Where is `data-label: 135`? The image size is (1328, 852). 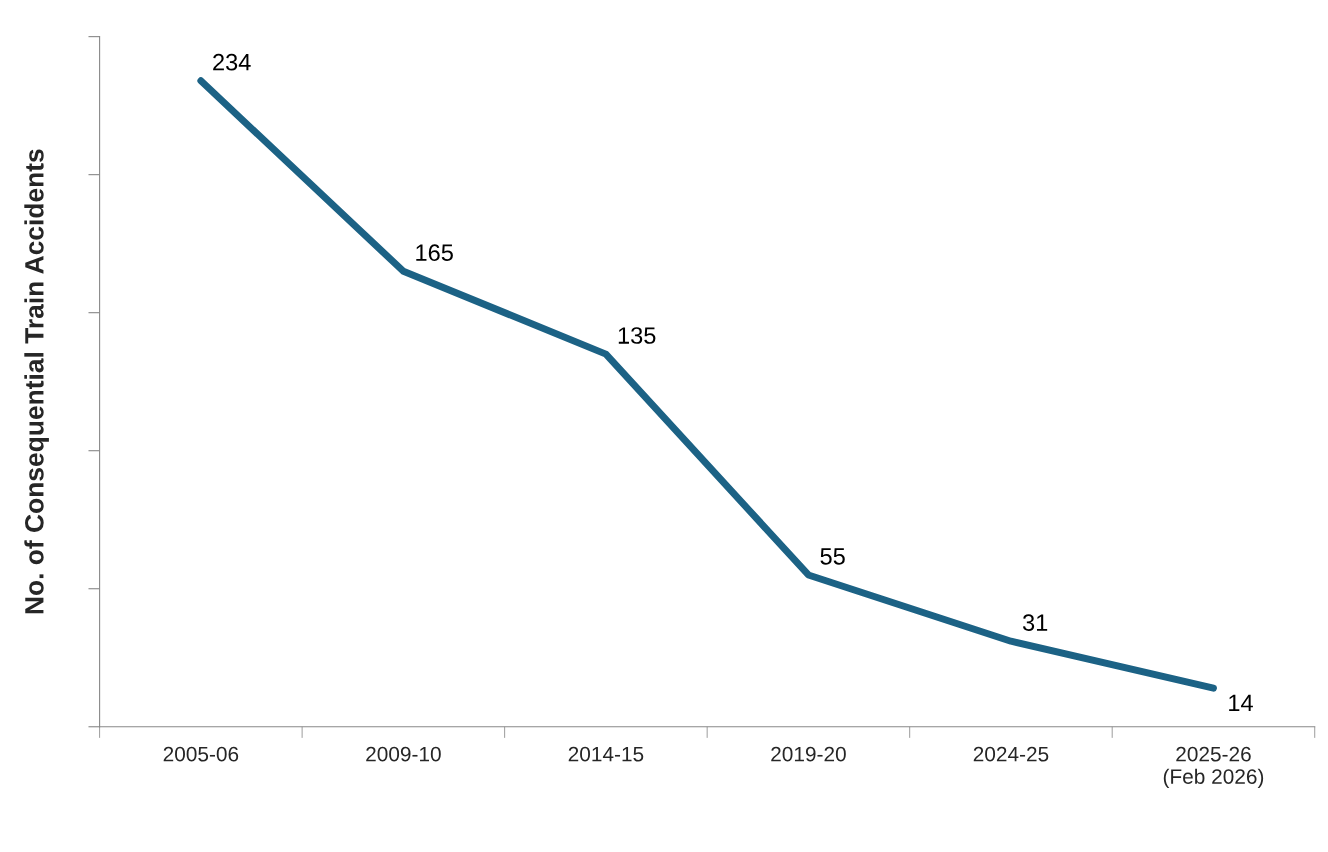 data-label: 135 is located at coordinates (637, 335).